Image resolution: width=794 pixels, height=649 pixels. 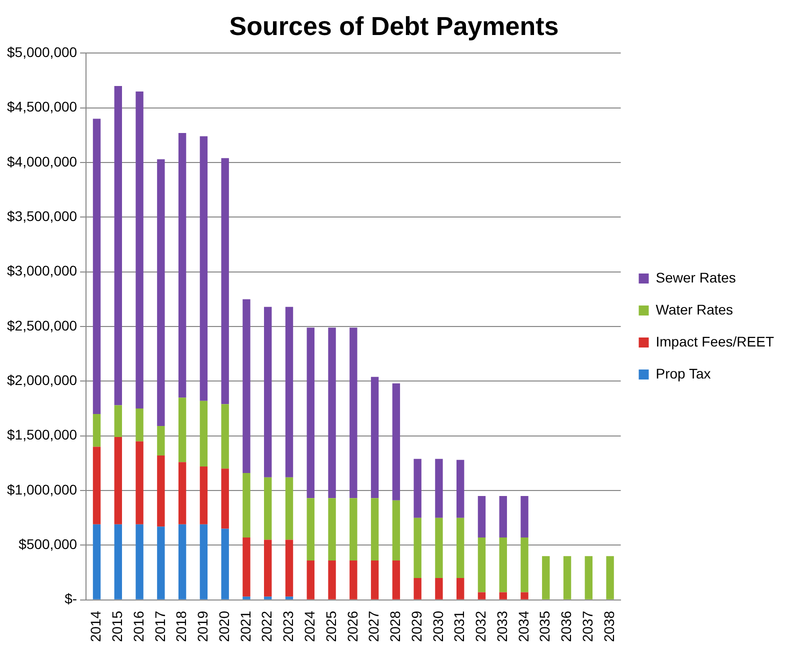 I want to click on x-tick-label: 2036, so click(x=566, y=626).